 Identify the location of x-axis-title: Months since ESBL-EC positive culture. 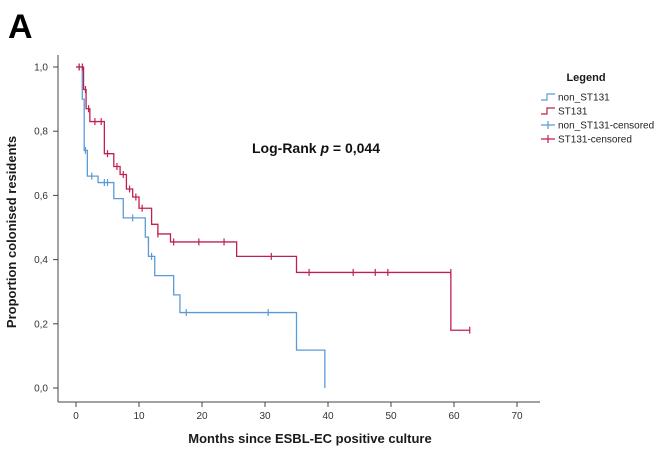
(309, 438).